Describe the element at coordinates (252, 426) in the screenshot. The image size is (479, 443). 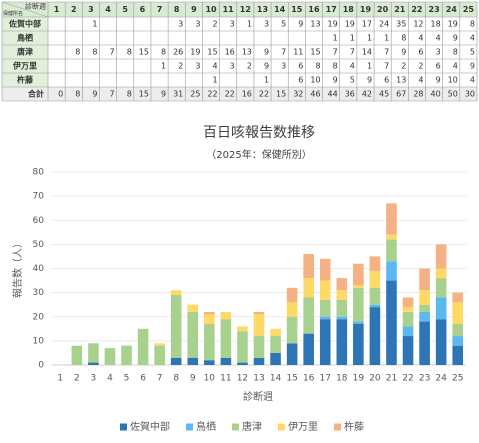
I see `legend-label: 唐津` at that location.